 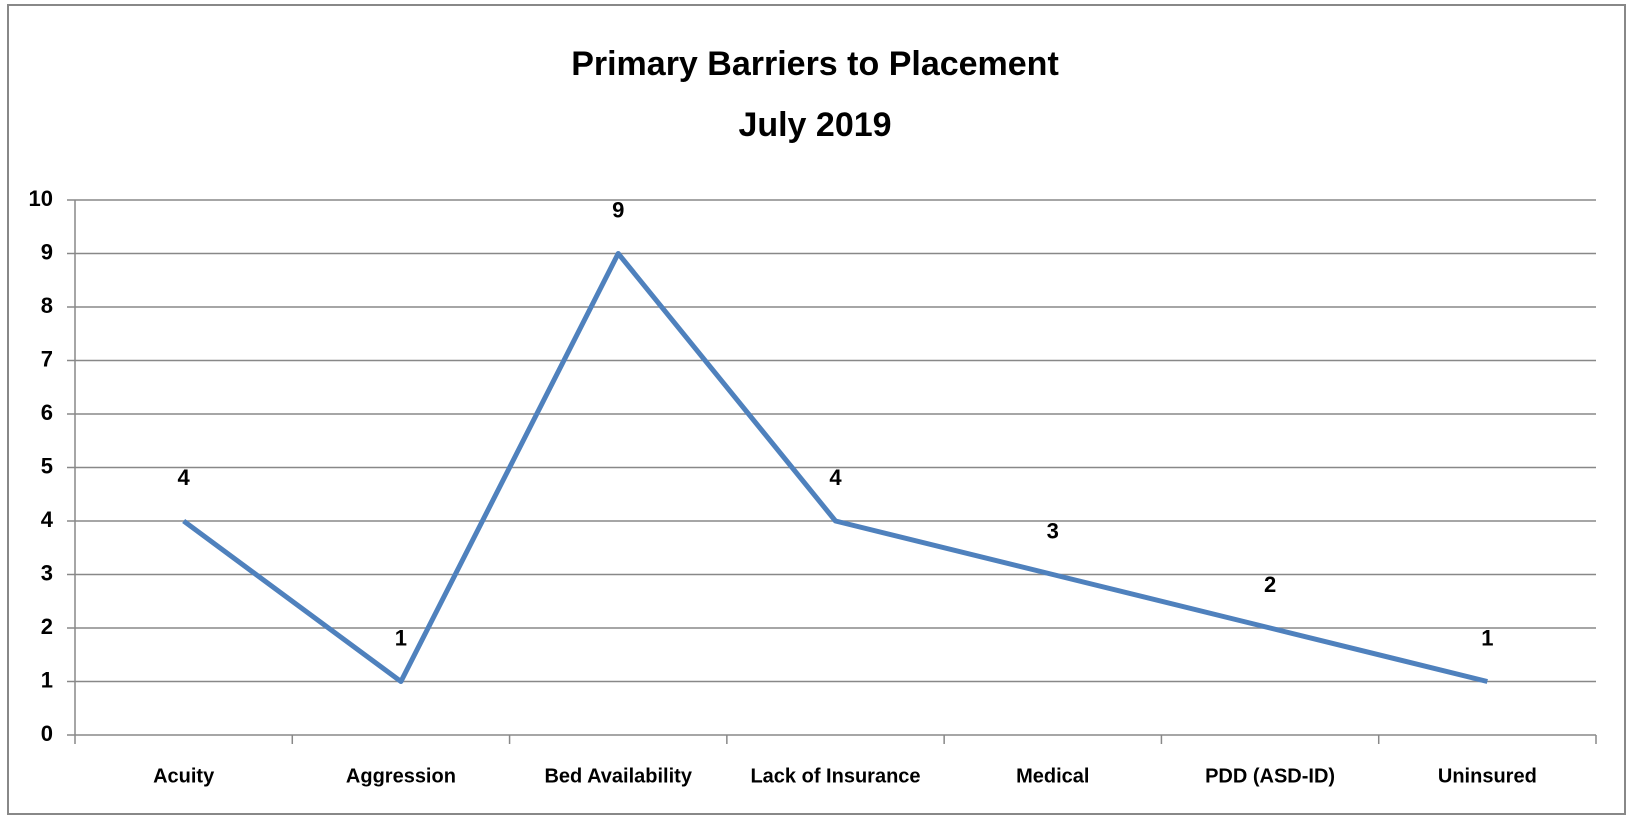 What do you see at coordinates (47, 358) in the screenshot?
I see `y-tick-label: 7` at bounding box center [47, 358].